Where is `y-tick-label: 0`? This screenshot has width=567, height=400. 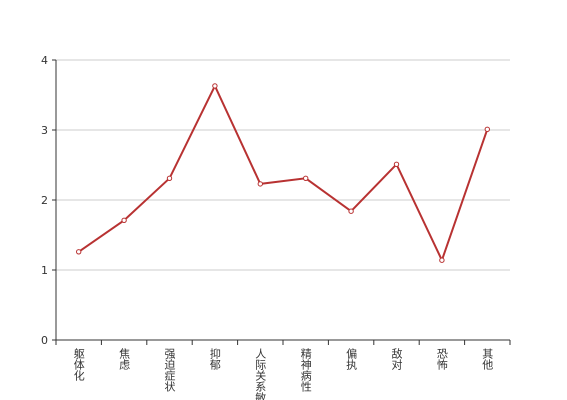
y-tick-label: 0 is located at coordinates (44, 340).